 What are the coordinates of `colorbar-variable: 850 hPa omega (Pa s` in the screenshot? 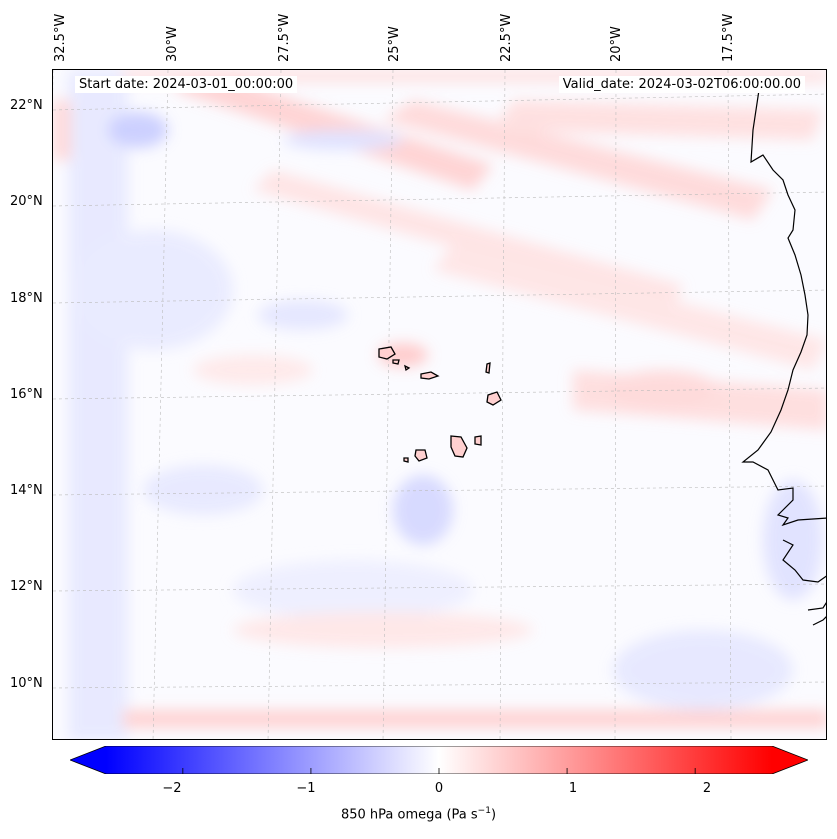 It's located at (409, 815).